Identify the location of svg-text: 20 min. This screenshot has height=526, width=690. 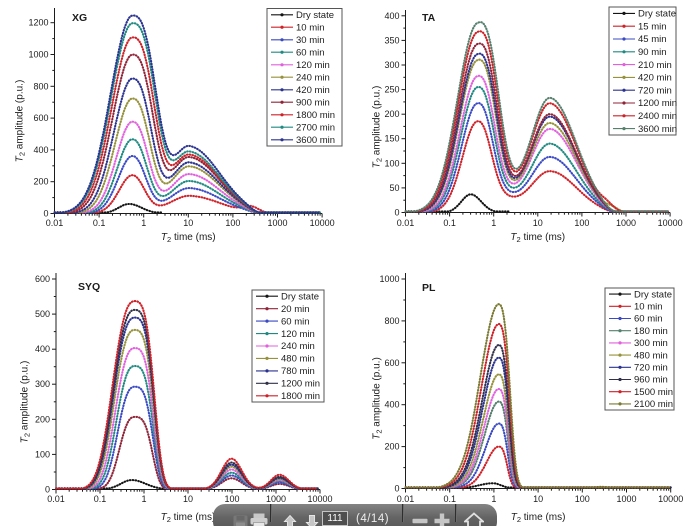
(295, 309).